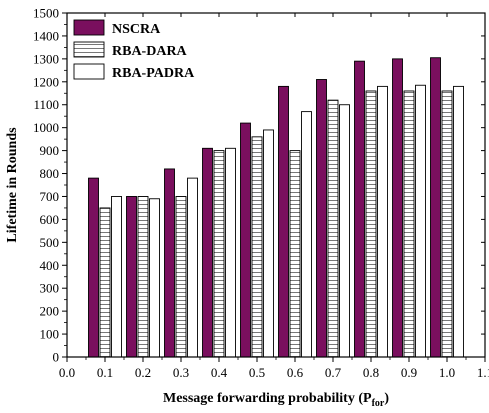  I want to click on y-tick-label-200: 200, so click(50, 311).